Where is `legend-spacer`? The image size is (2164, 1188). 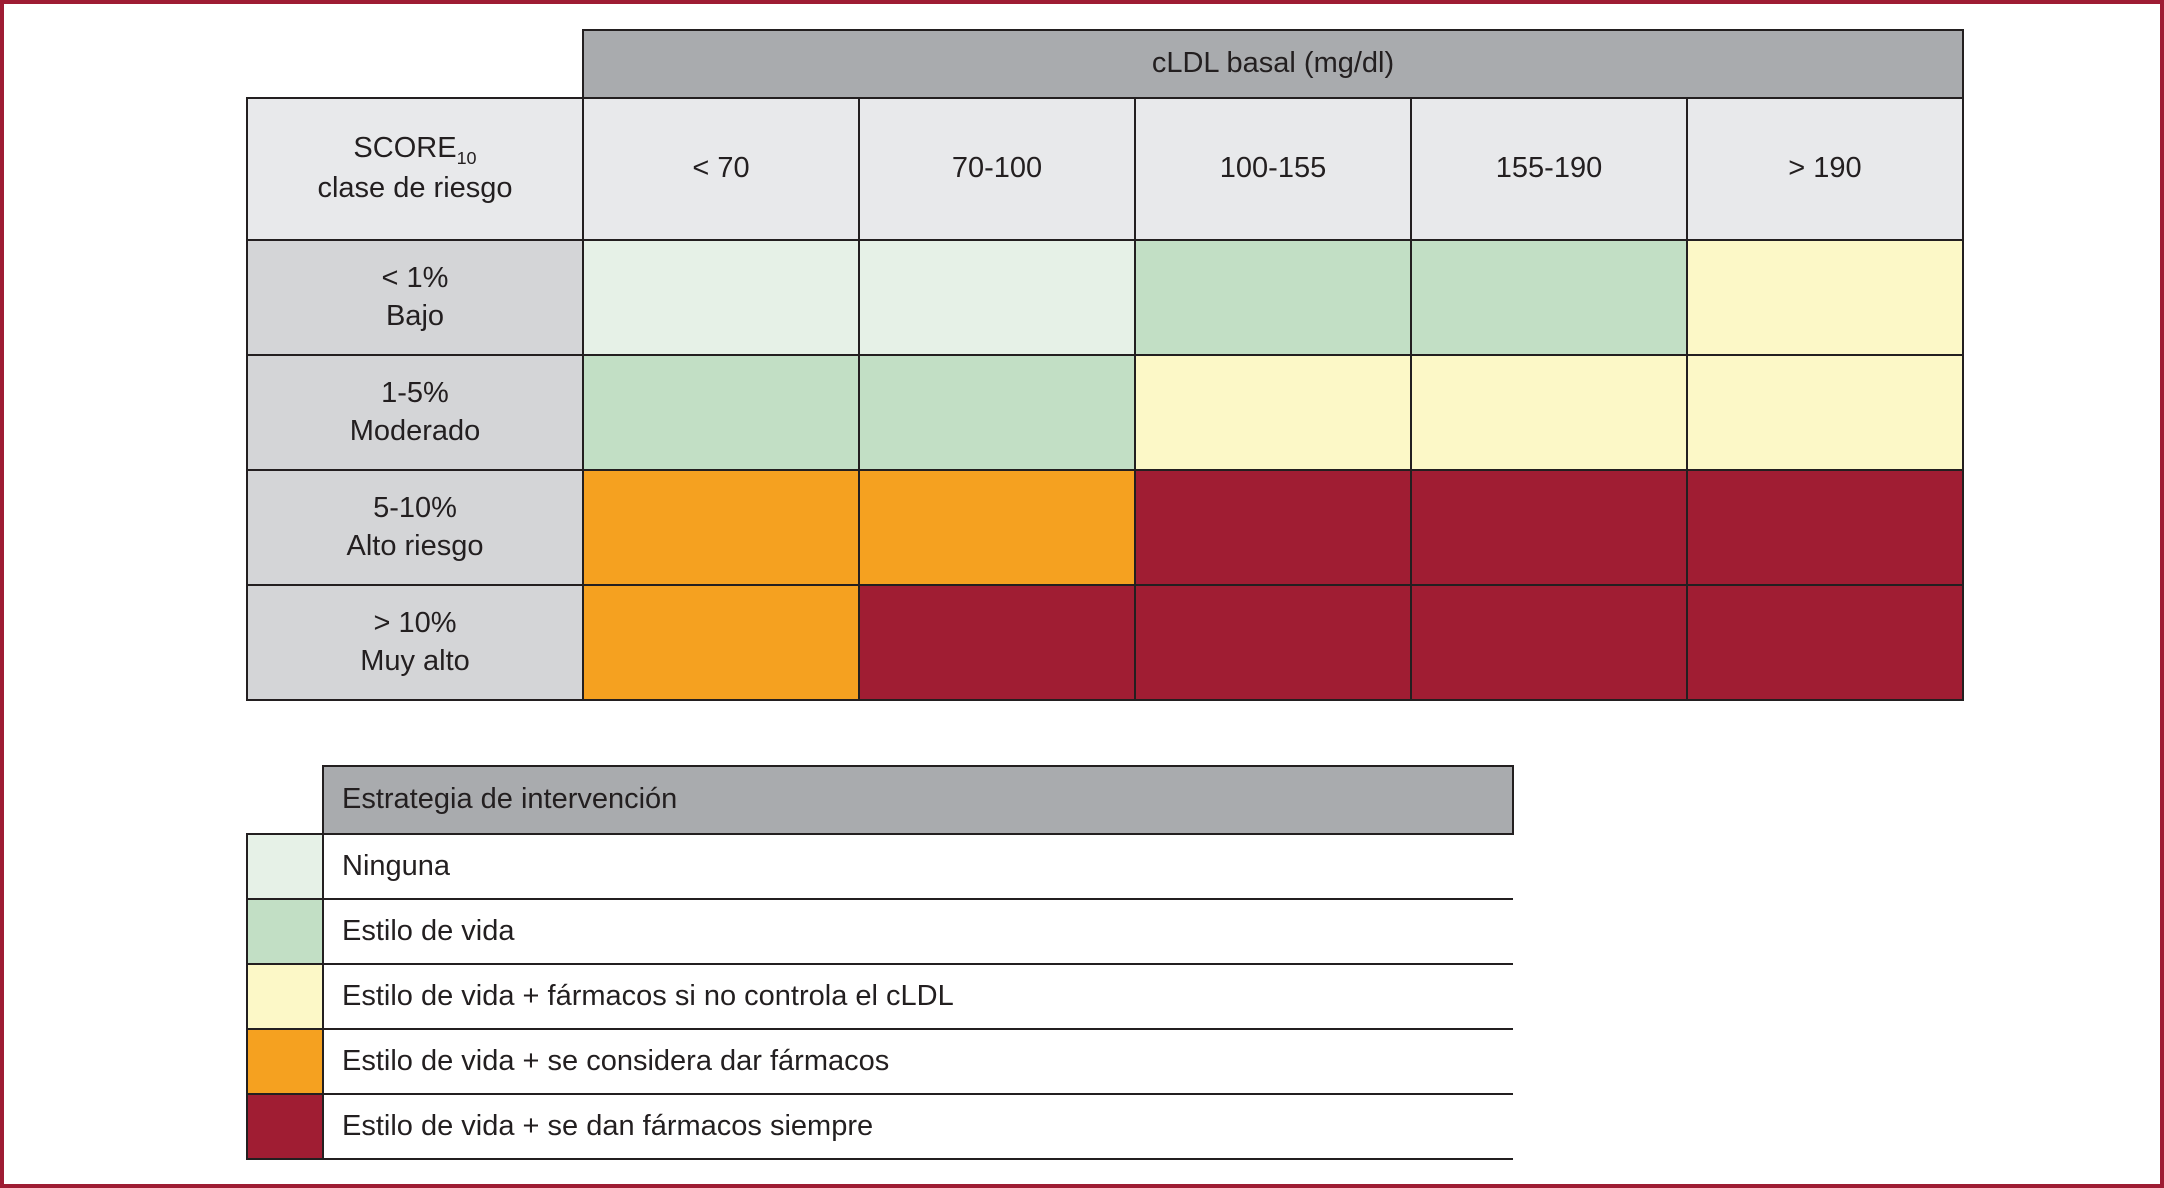
legend-spacer is located at coordinates (285, 800).